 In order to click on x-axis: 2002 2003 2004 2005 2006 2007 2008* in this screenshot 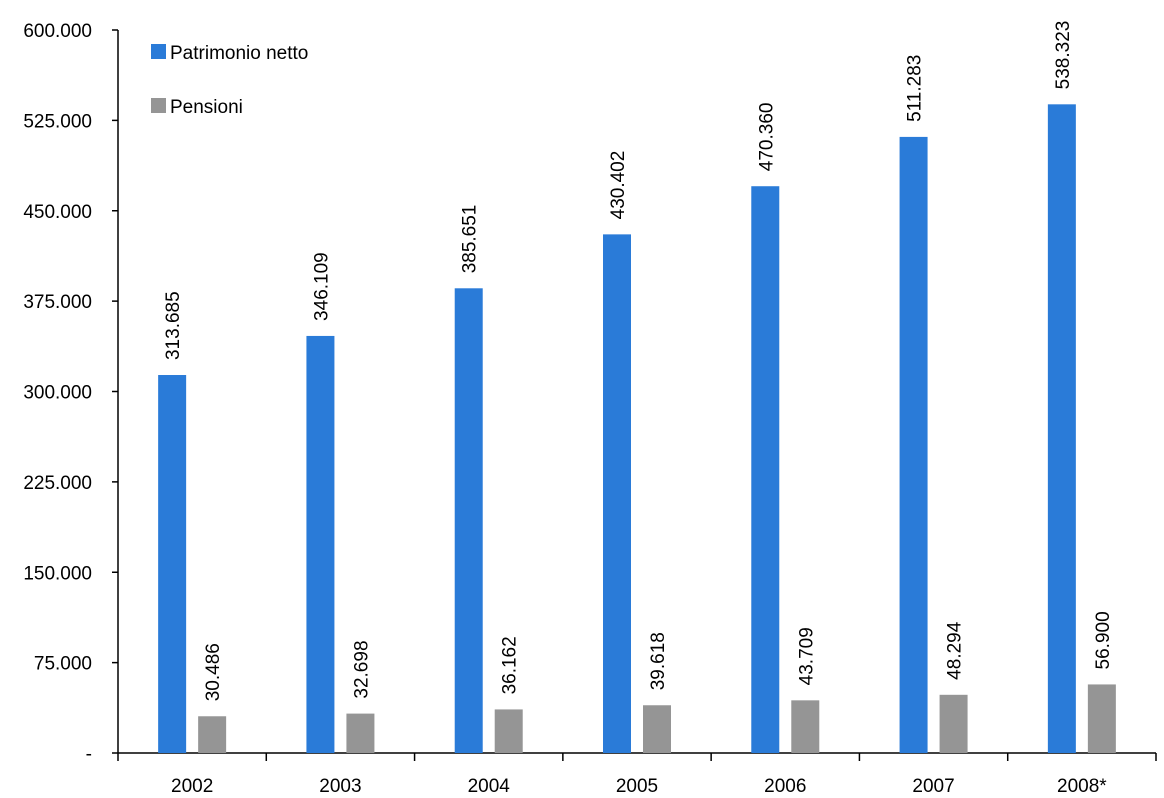, I will do `click(637, 774)`.